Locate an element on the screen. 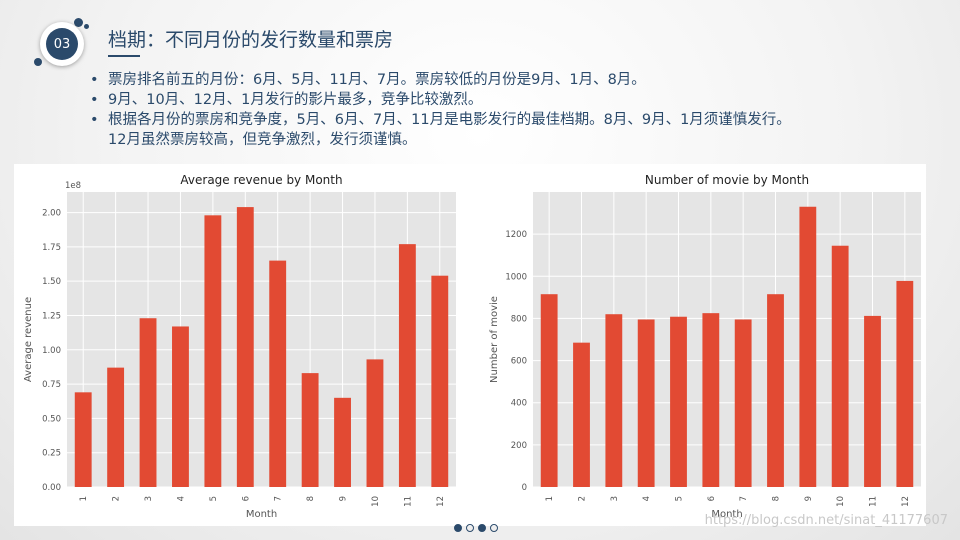 Image resolution: width=960 pixels, height=540 pixels. y-axis-label: Average revenue is located at coordinates (28, 339).